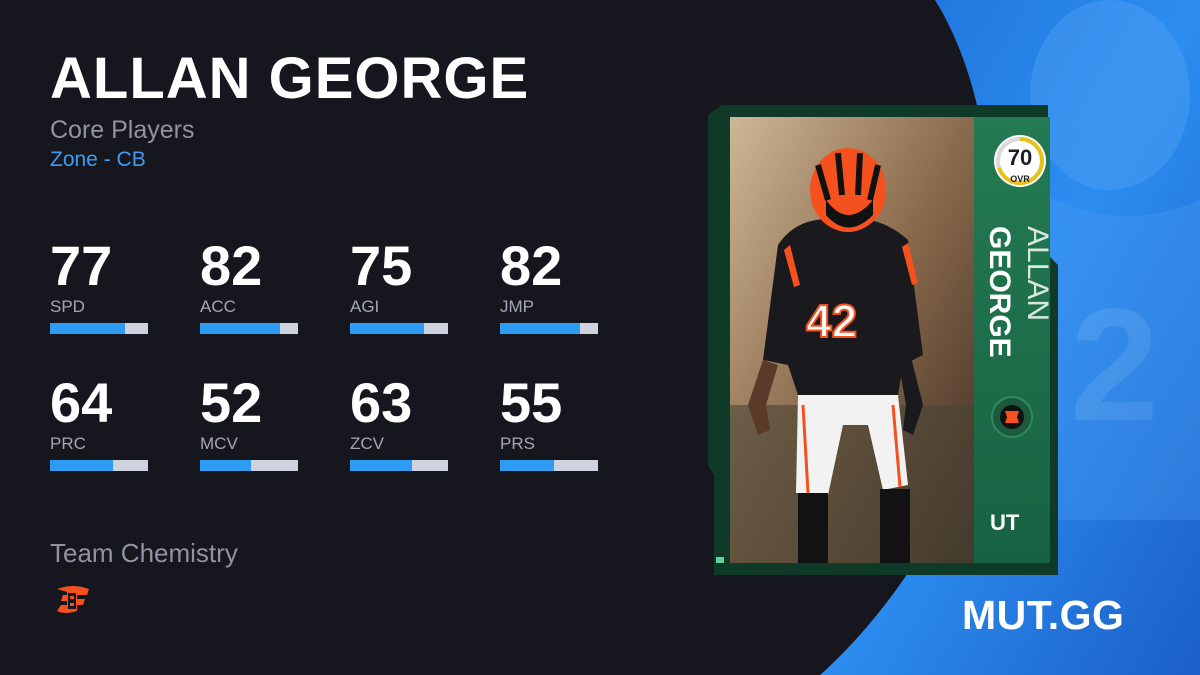 The height and width of the screenshot is (675, 1200). I want to click on stat-zcv: 63 ZCV, so click(400, 423).